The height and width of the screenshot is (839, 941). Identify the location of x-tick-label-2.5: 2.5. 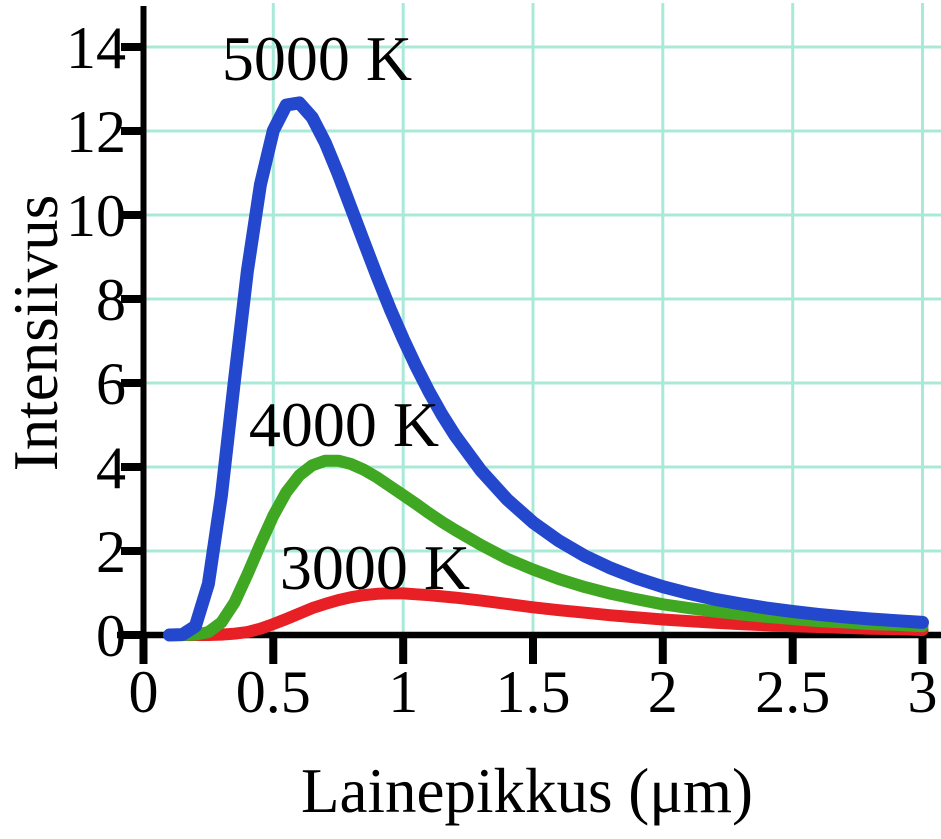
(792, 692).